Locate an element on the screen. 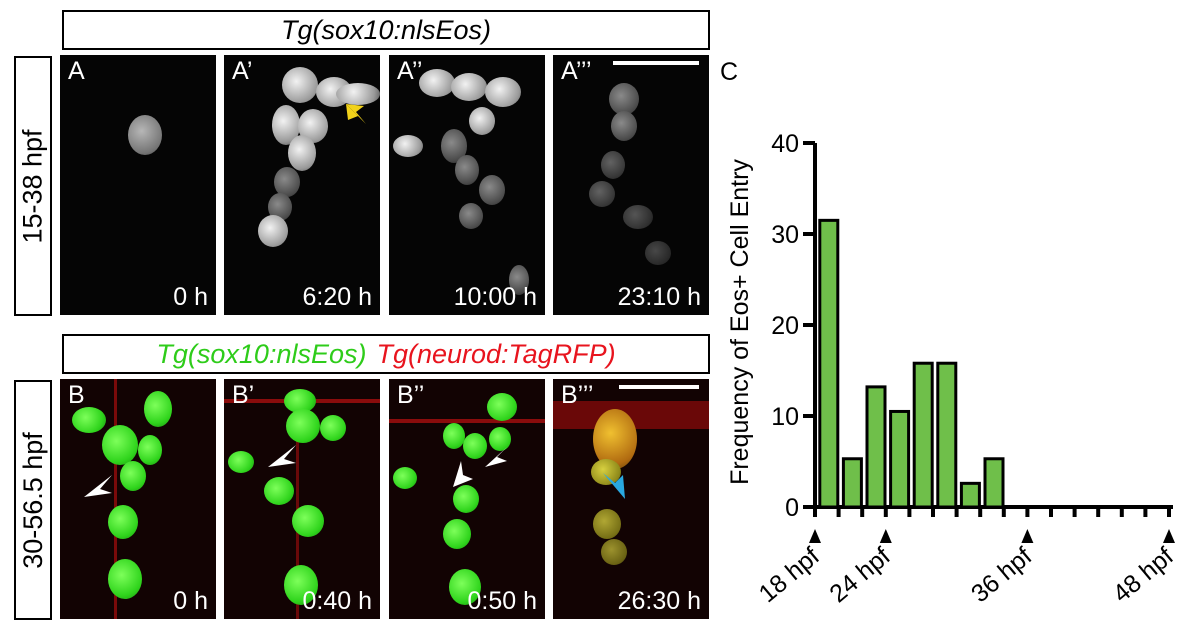 Image resolution: width=1200 pixels, height=634 pixels. row2-title-green: Tg(sox10:nlsEos) is located at coordinates (261, 353).